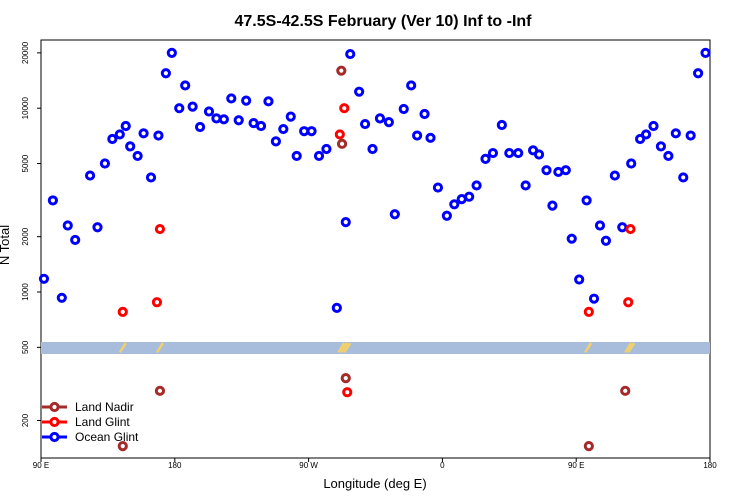 This screenshot has height=500, width=750. What do you see at coordinates (25, 236) in the screenshot?
I see `y-tick-label: 2000` at bounding box center [25, 236].